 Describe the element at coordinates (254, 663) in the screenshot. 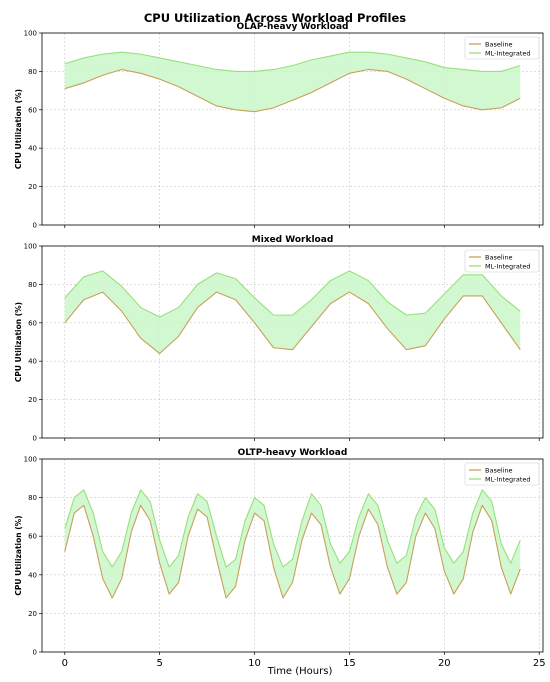

I see `x-tick-label: 10` at that location.